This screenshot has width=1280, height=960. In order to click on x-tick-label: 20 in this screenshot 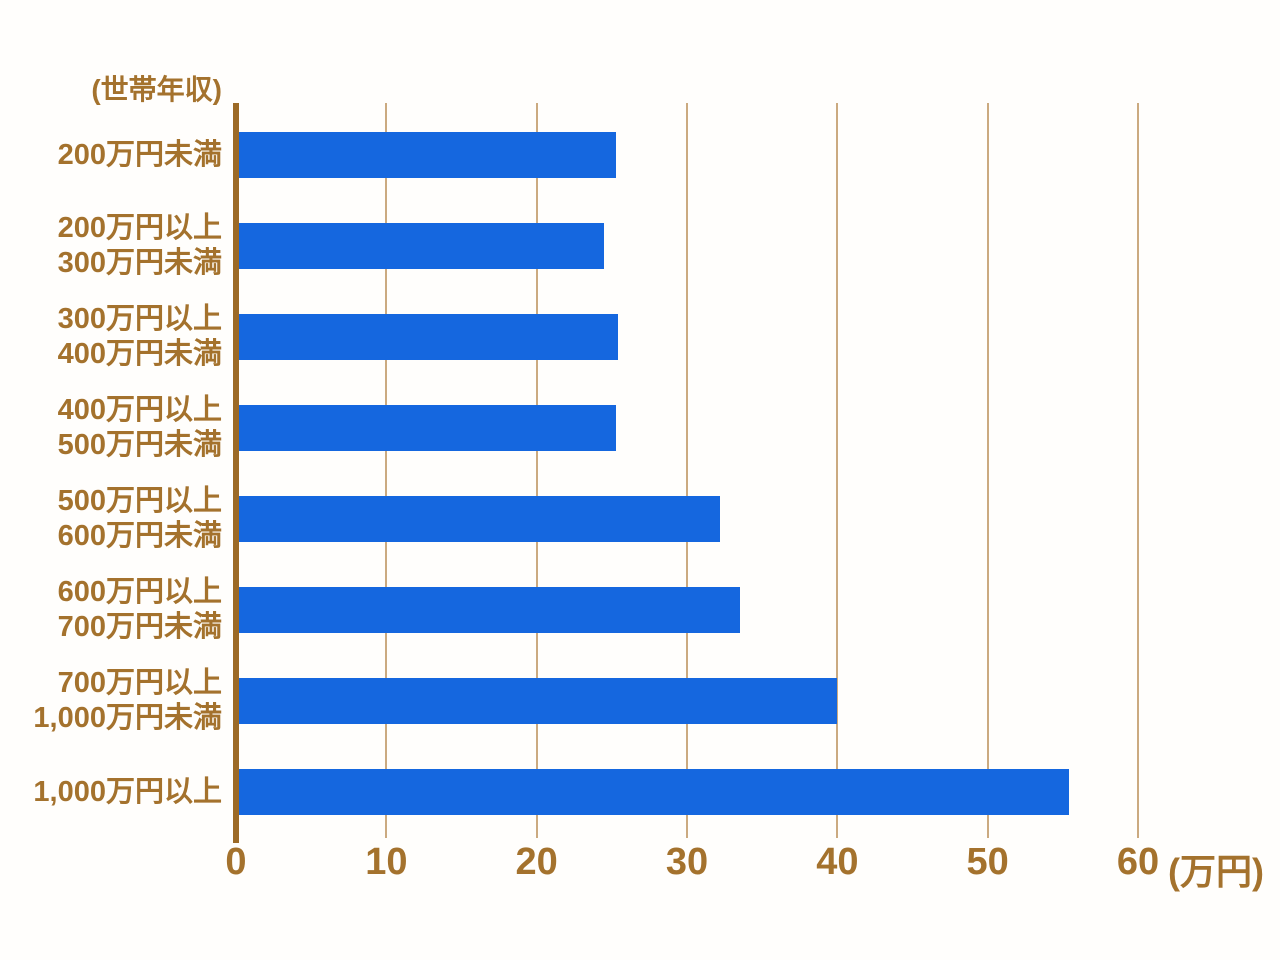, I will do `click(536, 862)`.